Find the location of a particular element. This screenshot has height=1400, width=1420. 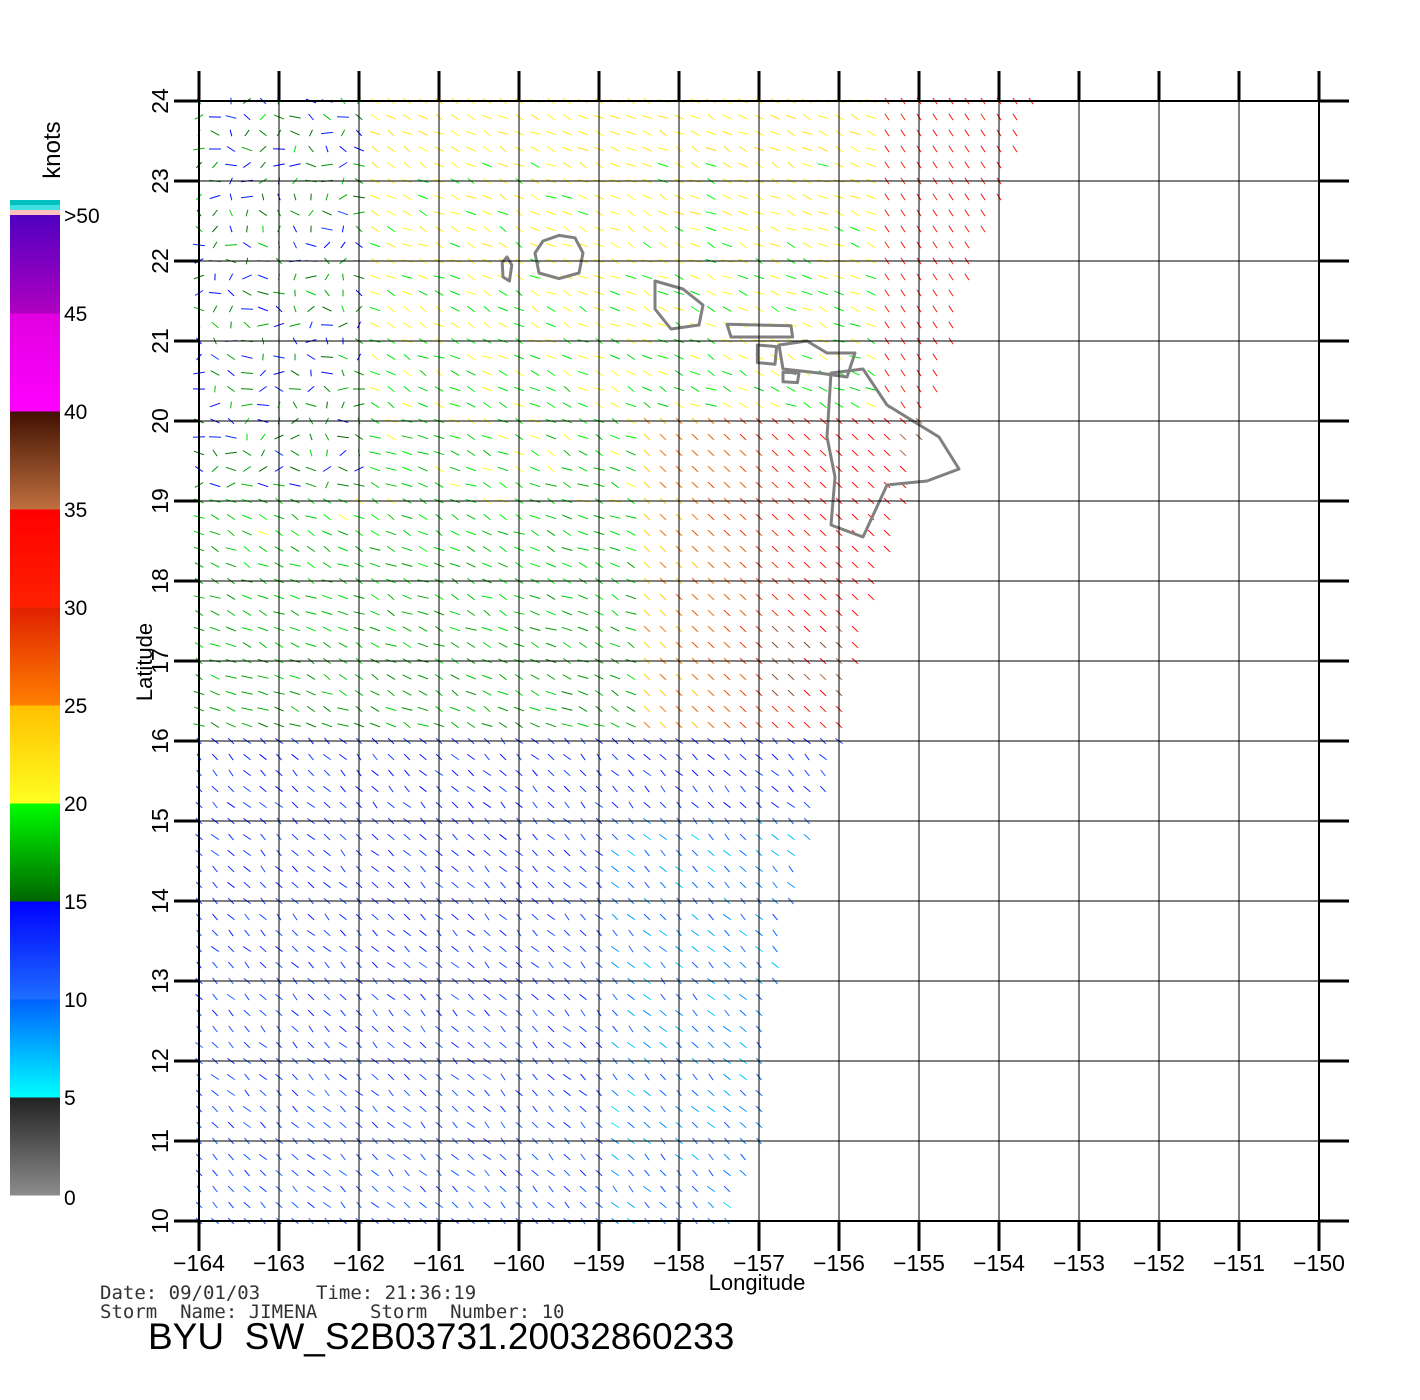

legend-tick-label: 40 is located at coordinates (75, 412).